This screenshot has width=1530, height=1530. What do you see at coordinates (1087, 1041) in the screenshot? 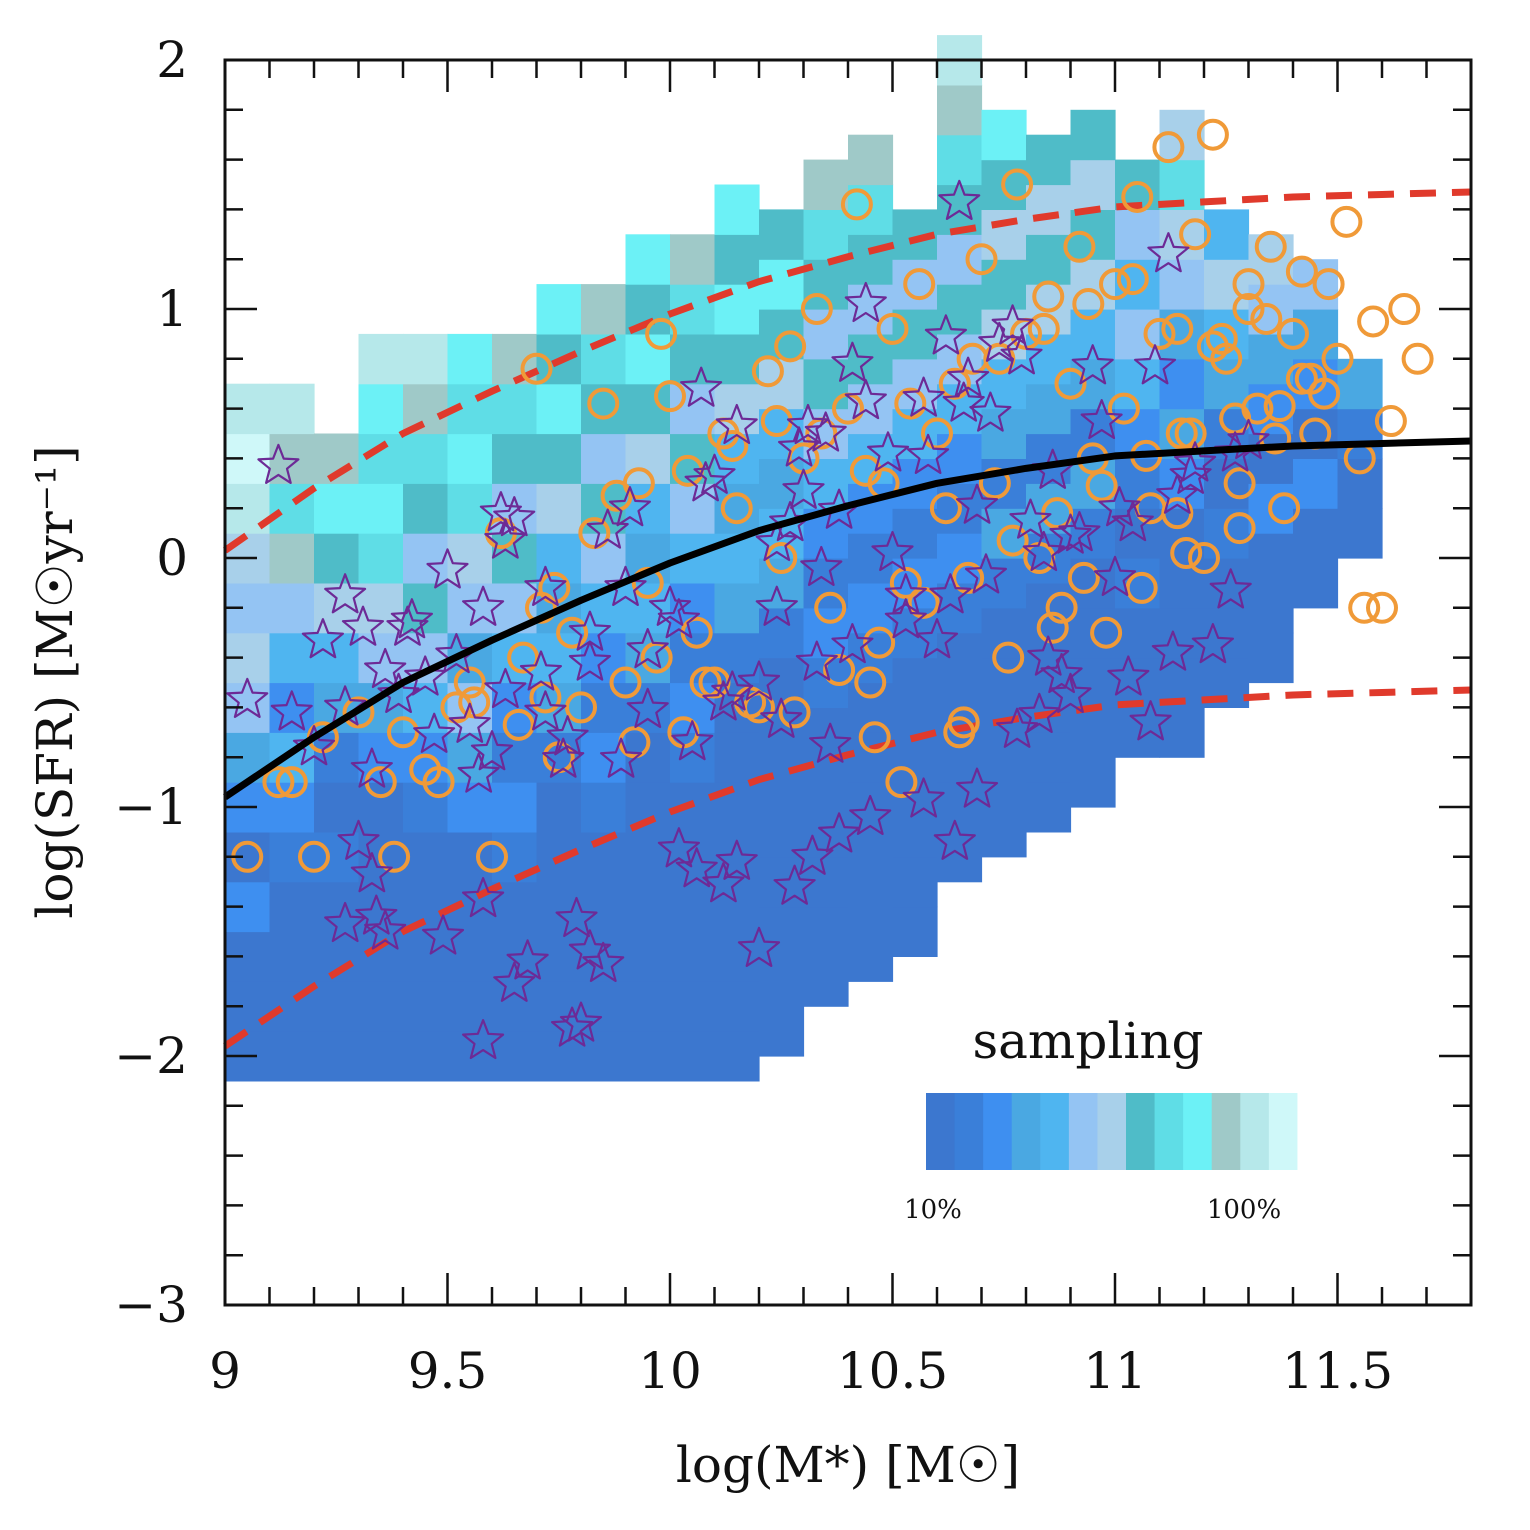
I see `legend-title: sampling` at bounding box center [1087, 1041].